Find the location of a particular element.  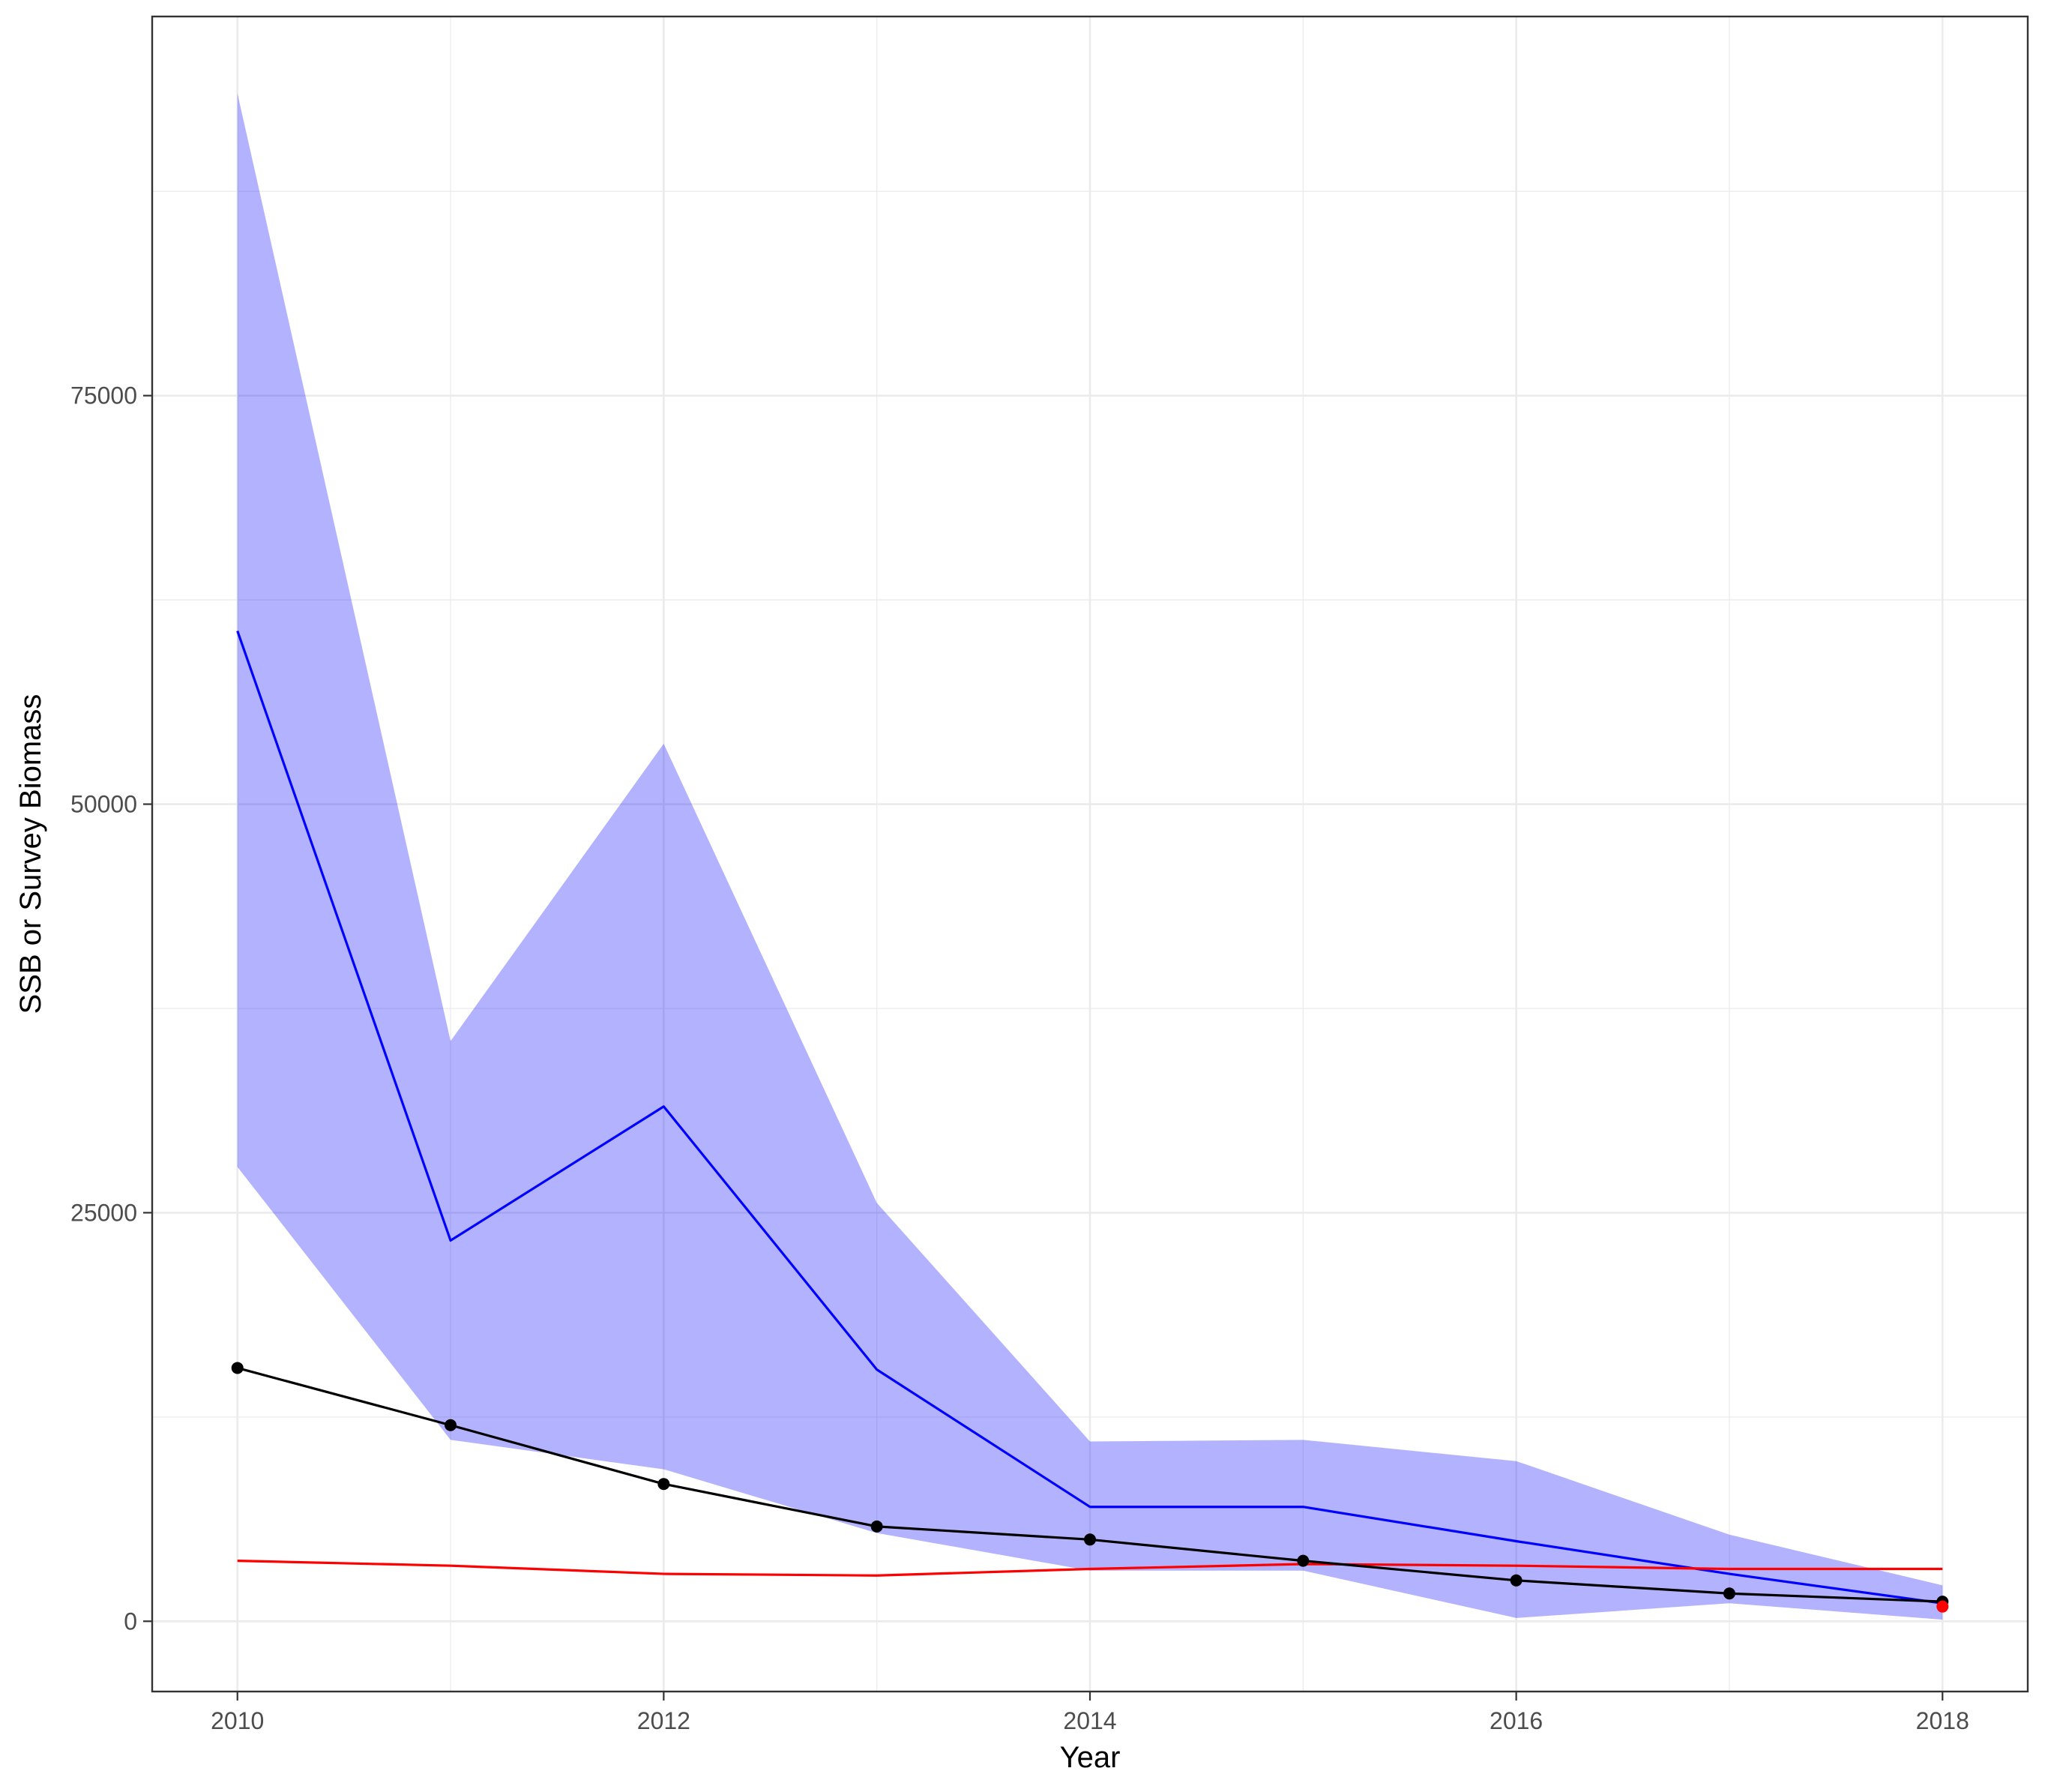

x-tick-label: 2018 is located at coordinates (1943, 1720).